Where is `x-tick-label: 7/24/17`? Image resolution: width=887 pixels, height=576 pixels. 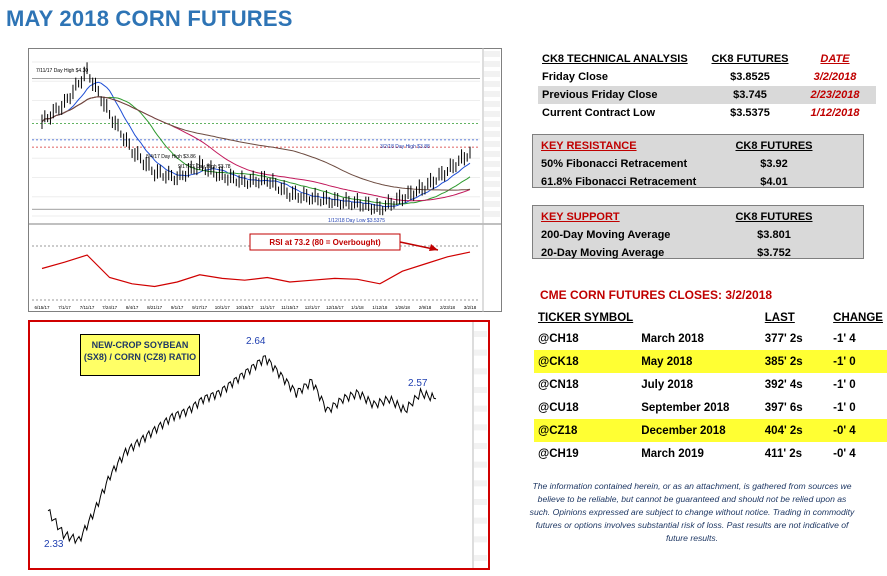
x-tick-label: 7/24/17 is located at coordinates (110, 307).